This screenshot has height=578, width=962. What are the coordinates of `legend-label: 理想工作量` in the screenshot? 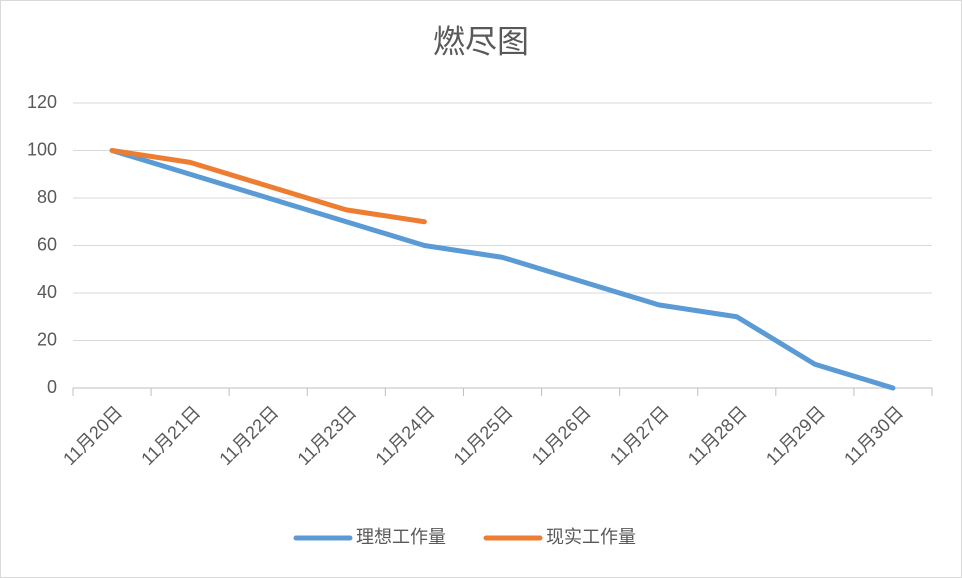 It's located at (401, 537).